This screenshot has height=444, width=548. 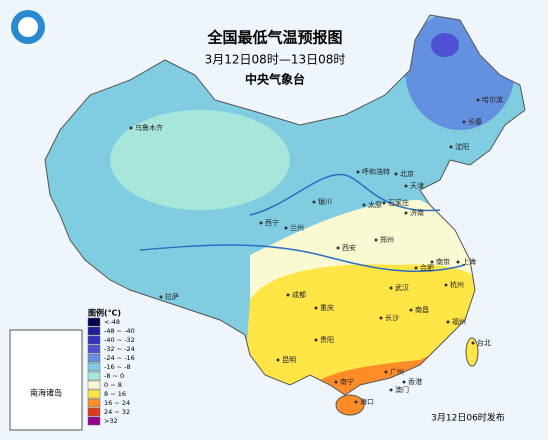 I want to click on city-label: 石家庄, so click(x=398, y=202).